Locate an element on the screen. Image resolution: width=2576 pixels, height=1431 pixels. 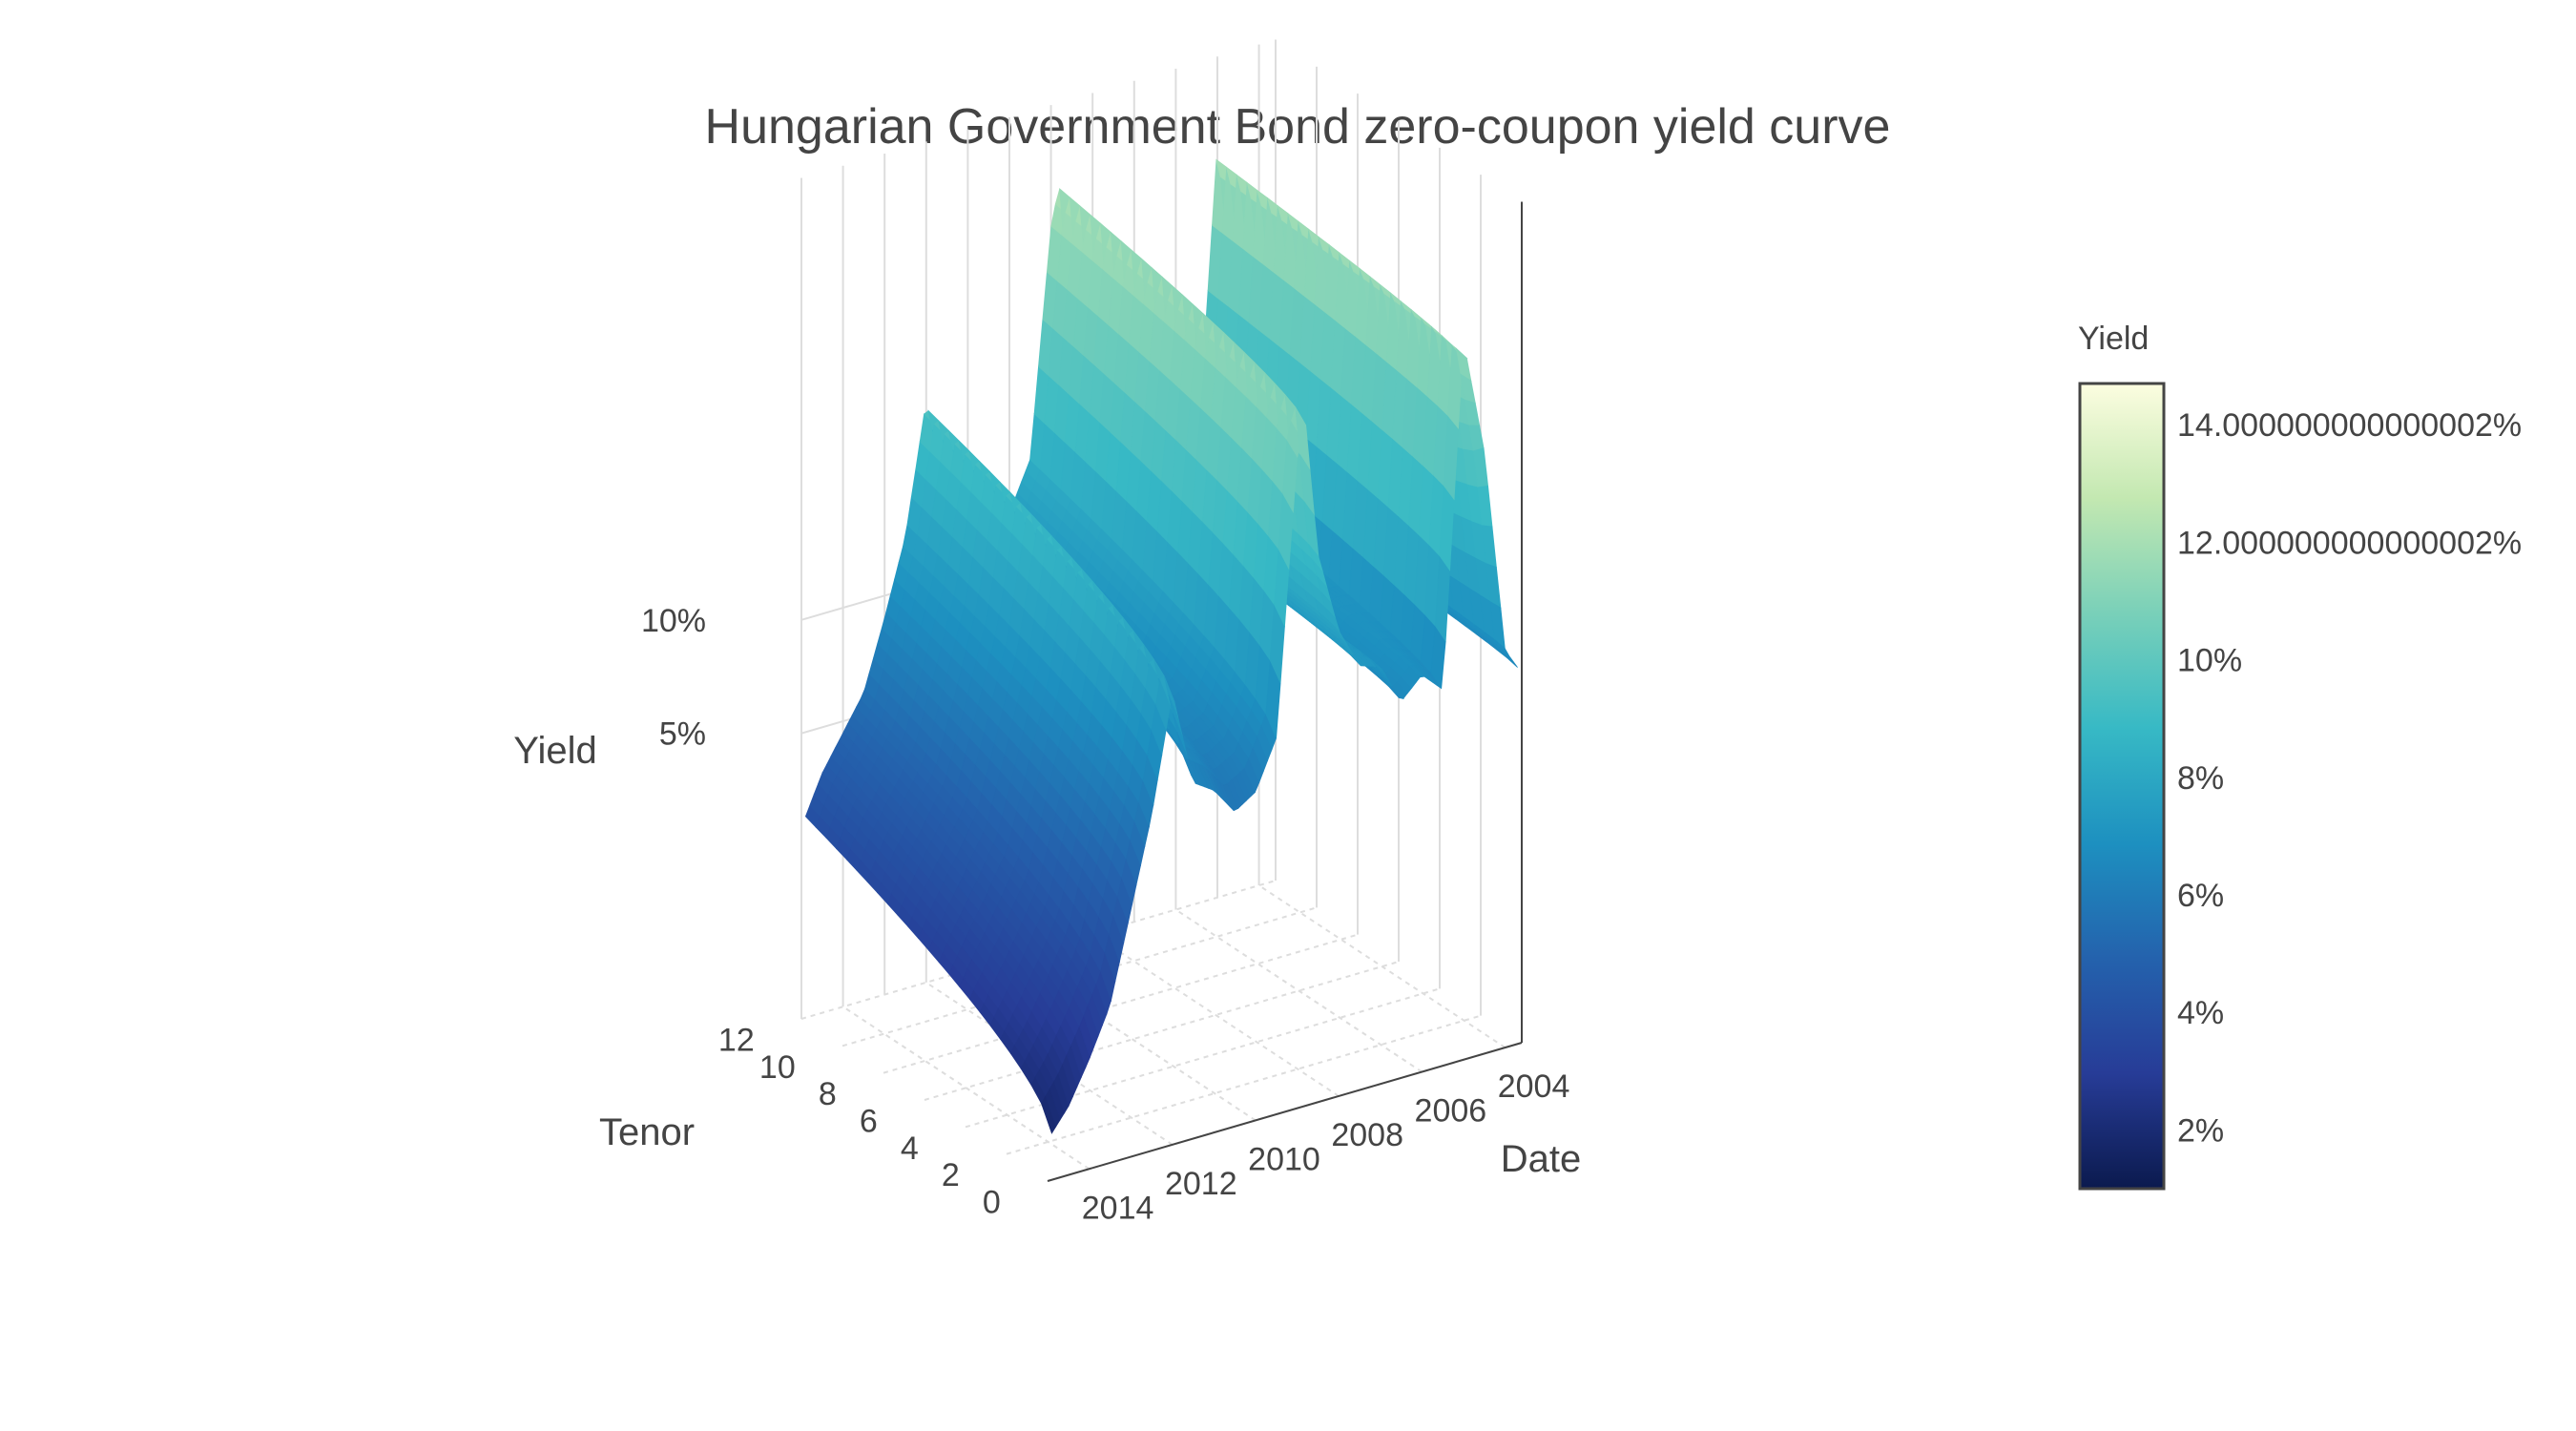
colorbar-tick-label: 8% is located at coordinates (2200, 778).